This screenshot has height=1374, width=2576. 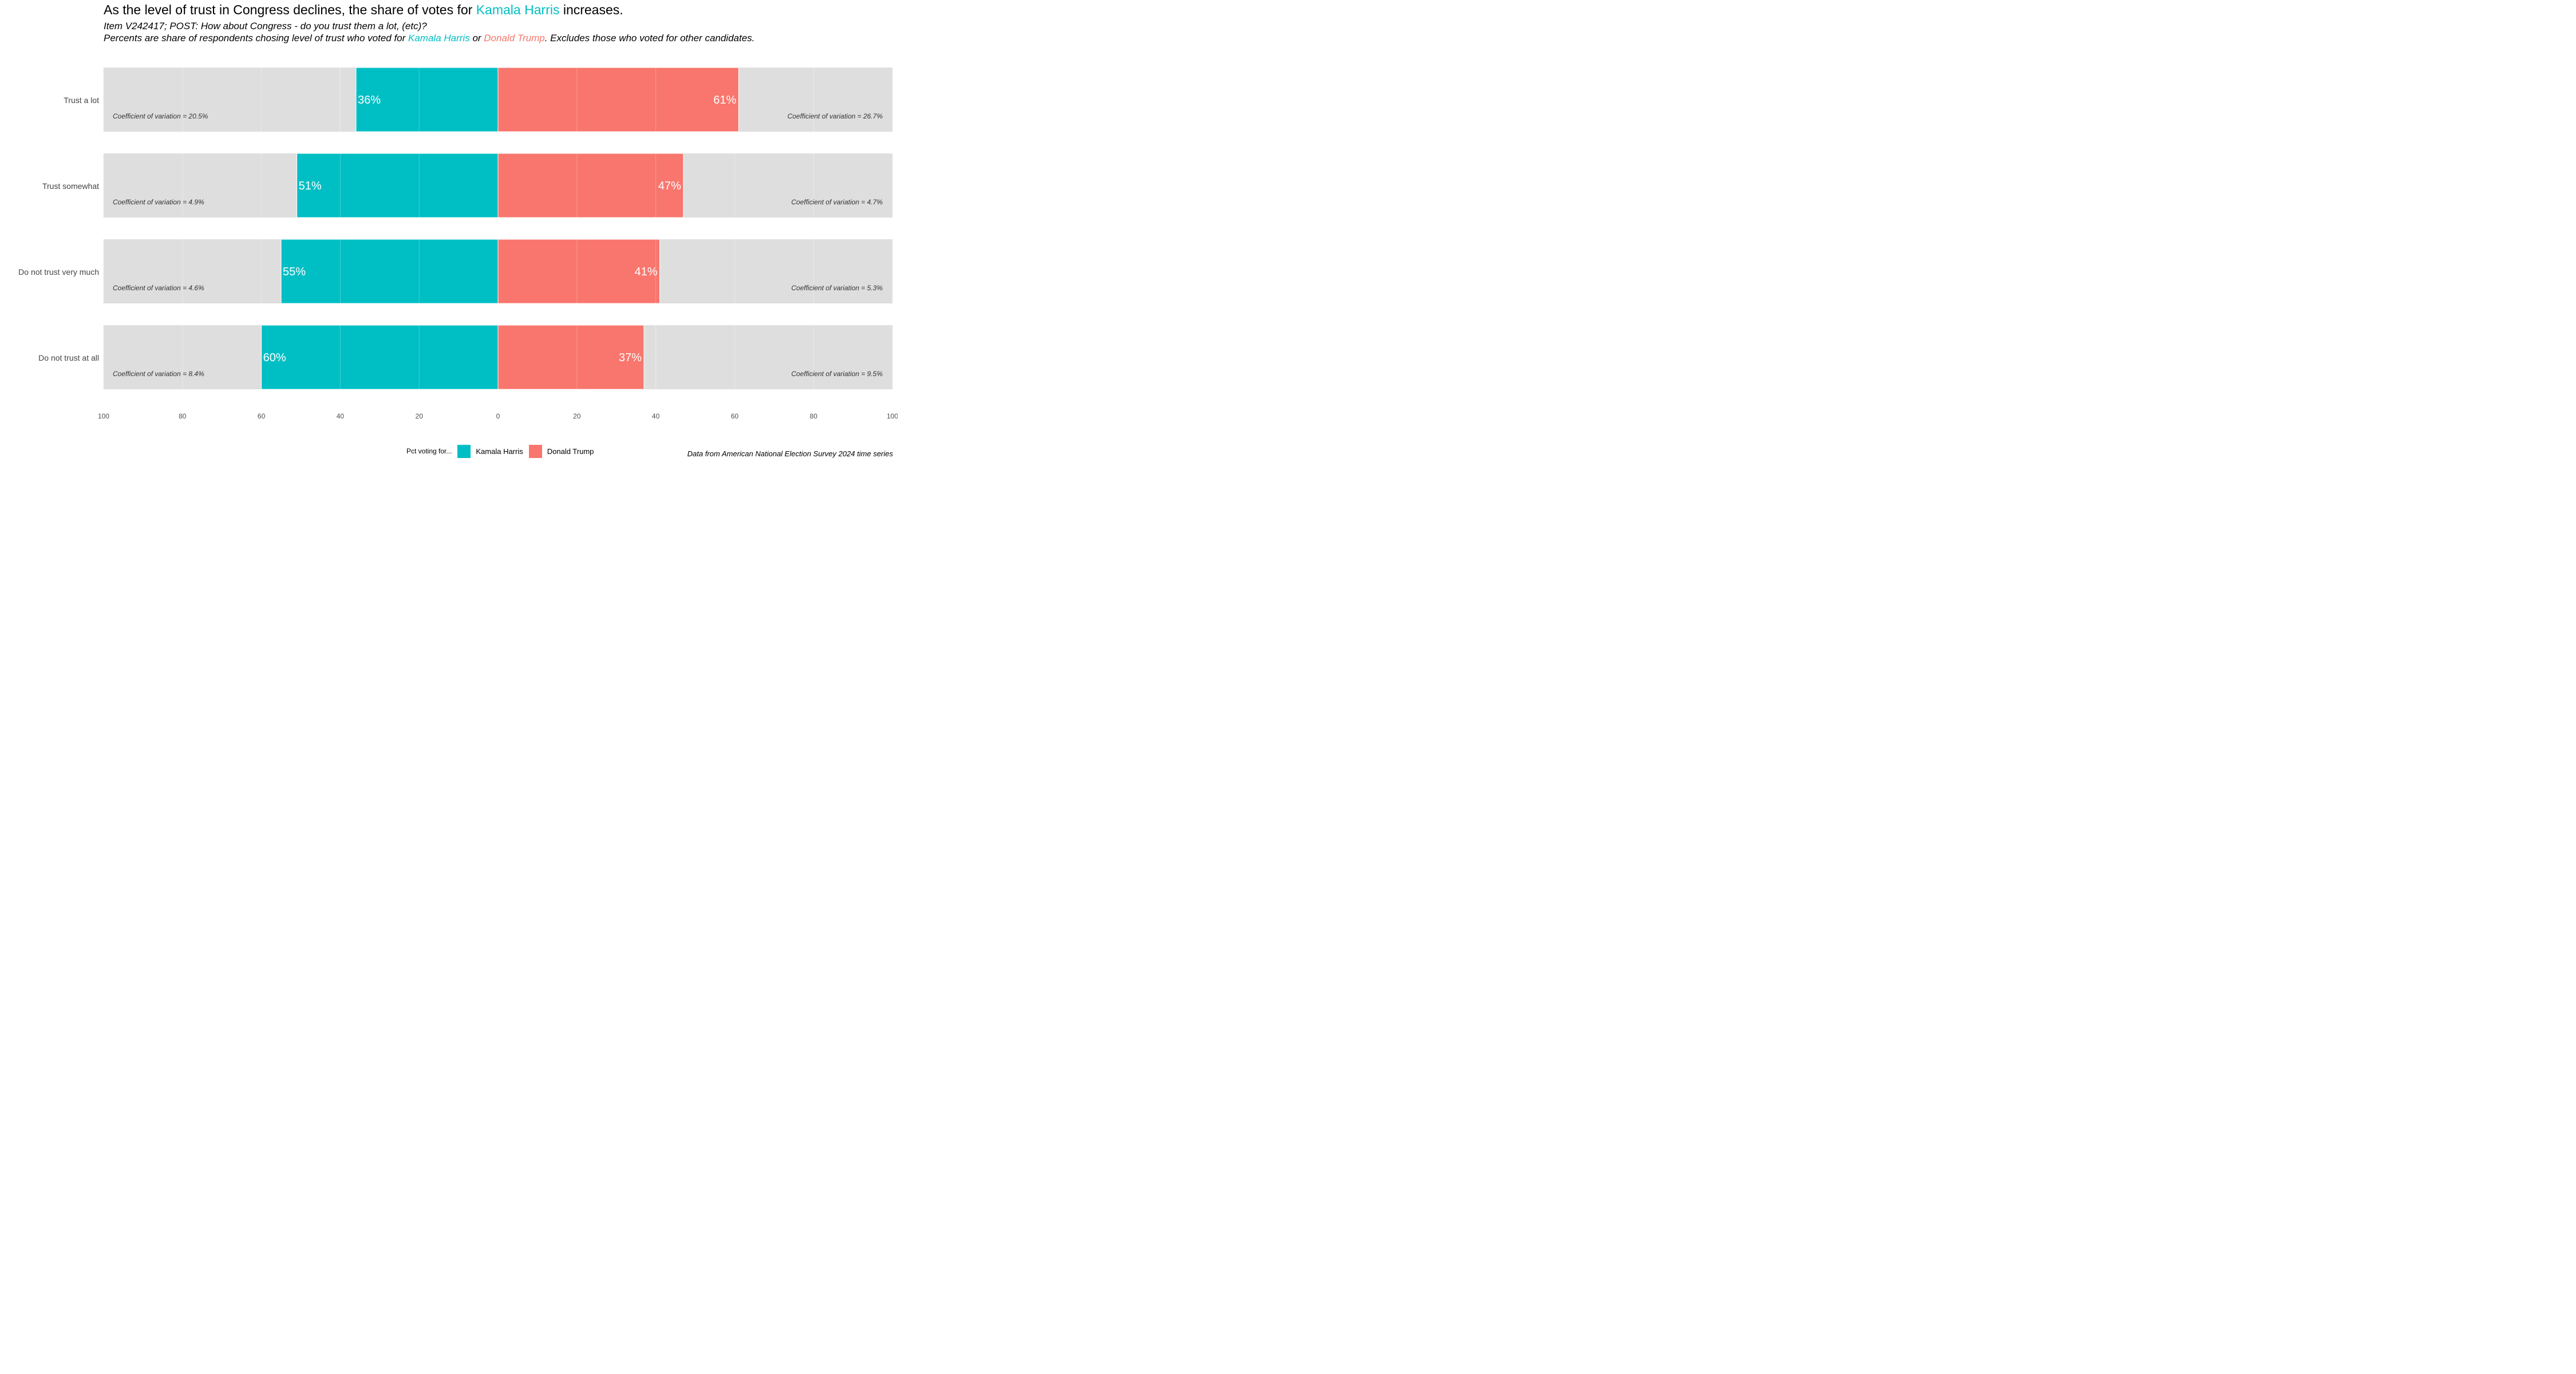 What do you see at coordinates (158, 202) in the screenshot?
I see `cv-label-harris: Coefficient of variation = 4.9%` at bounding box center [158, 202].